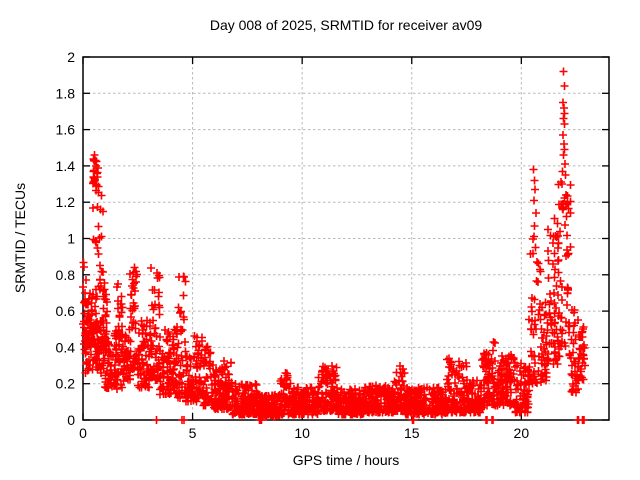 This screenshot has width=640, height=480. Describe the element at coordinates (71, 57) in the screenshot. I see `y-tick-label: 2` at that location.